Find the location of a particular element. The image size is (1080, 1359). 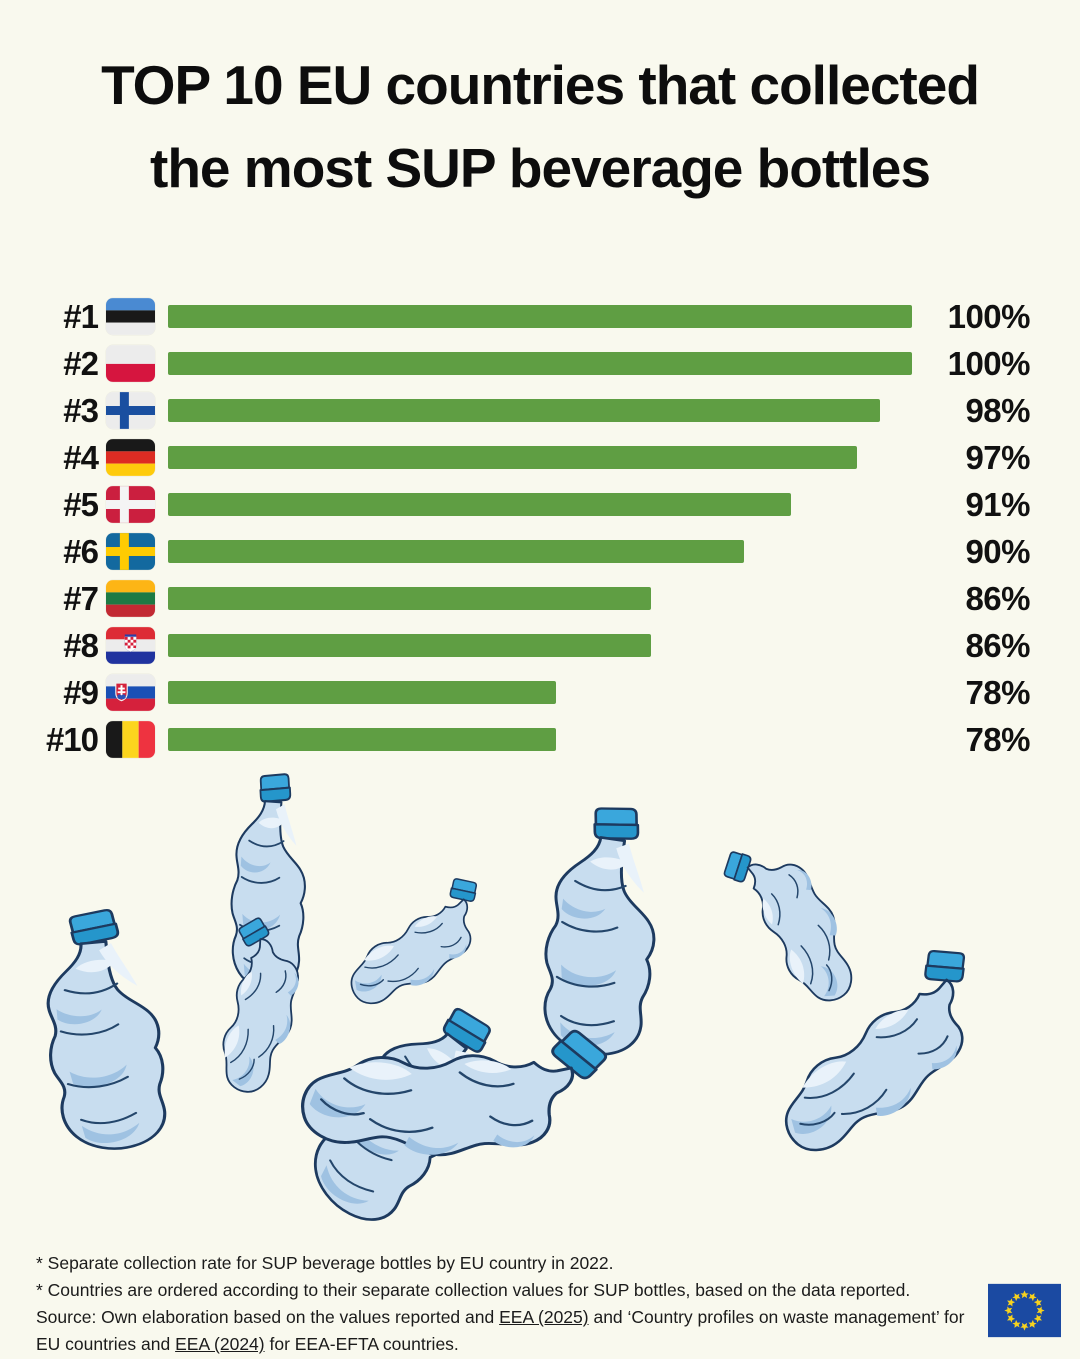

rank-label: #10 is located at coordinates (72, 739).